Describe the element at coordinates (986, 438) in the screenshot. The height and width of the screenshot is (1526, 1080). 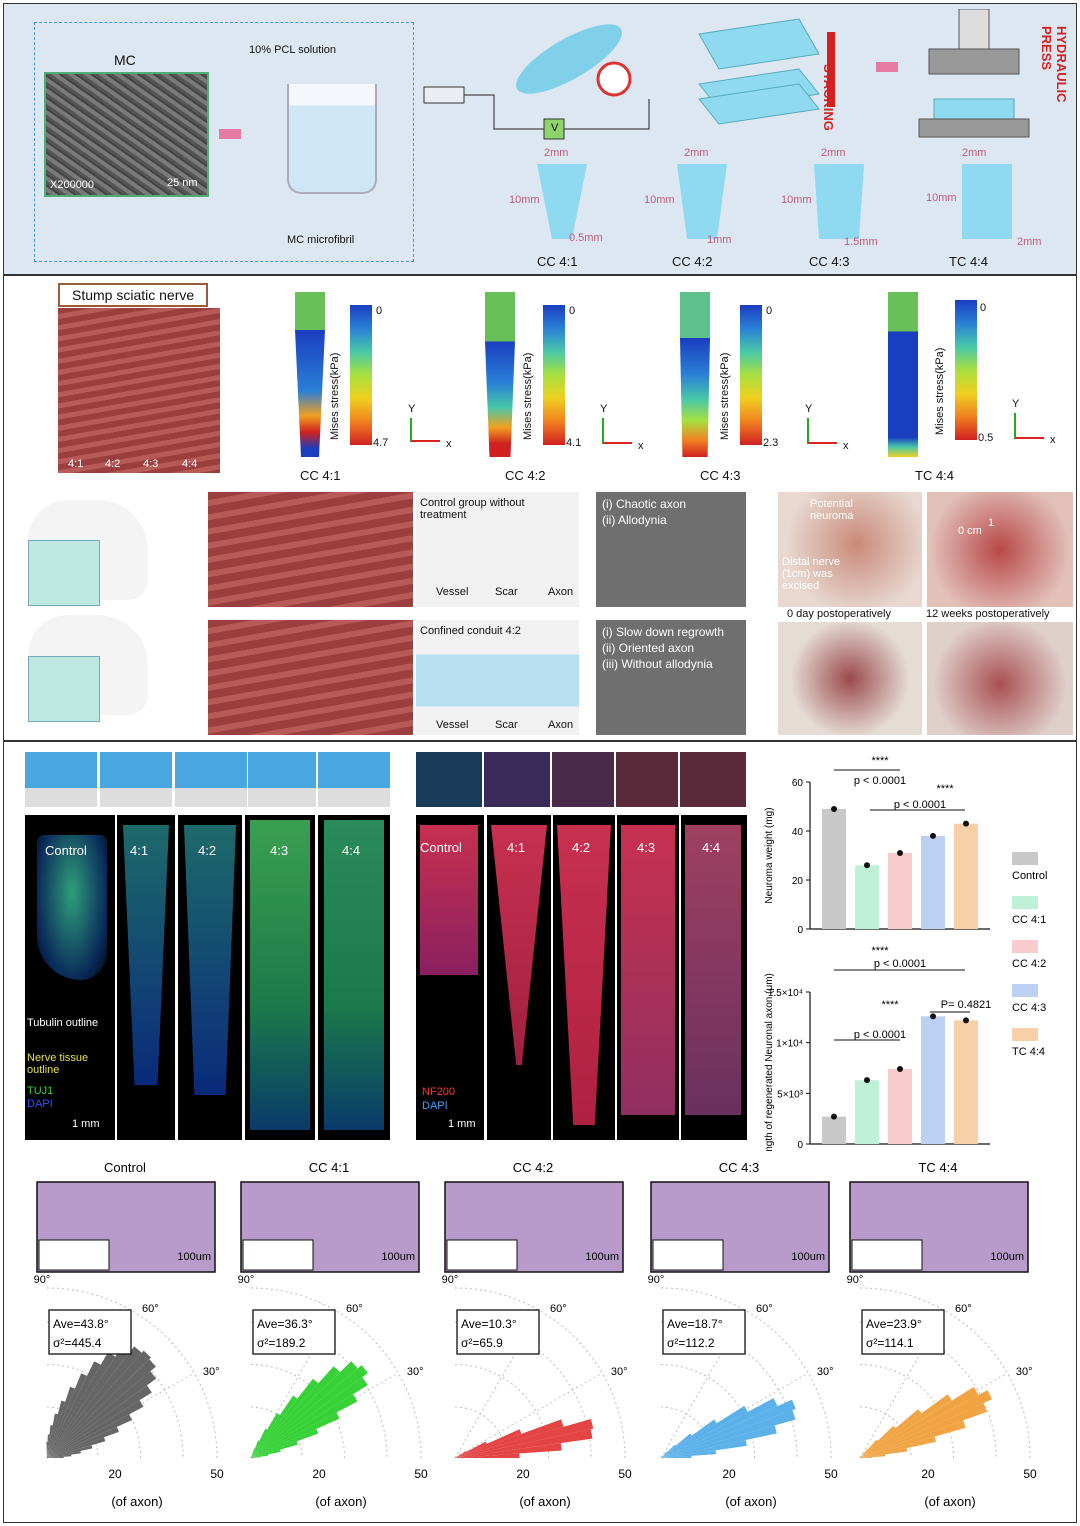
I see `colorbar-max: 0.5` at that location.